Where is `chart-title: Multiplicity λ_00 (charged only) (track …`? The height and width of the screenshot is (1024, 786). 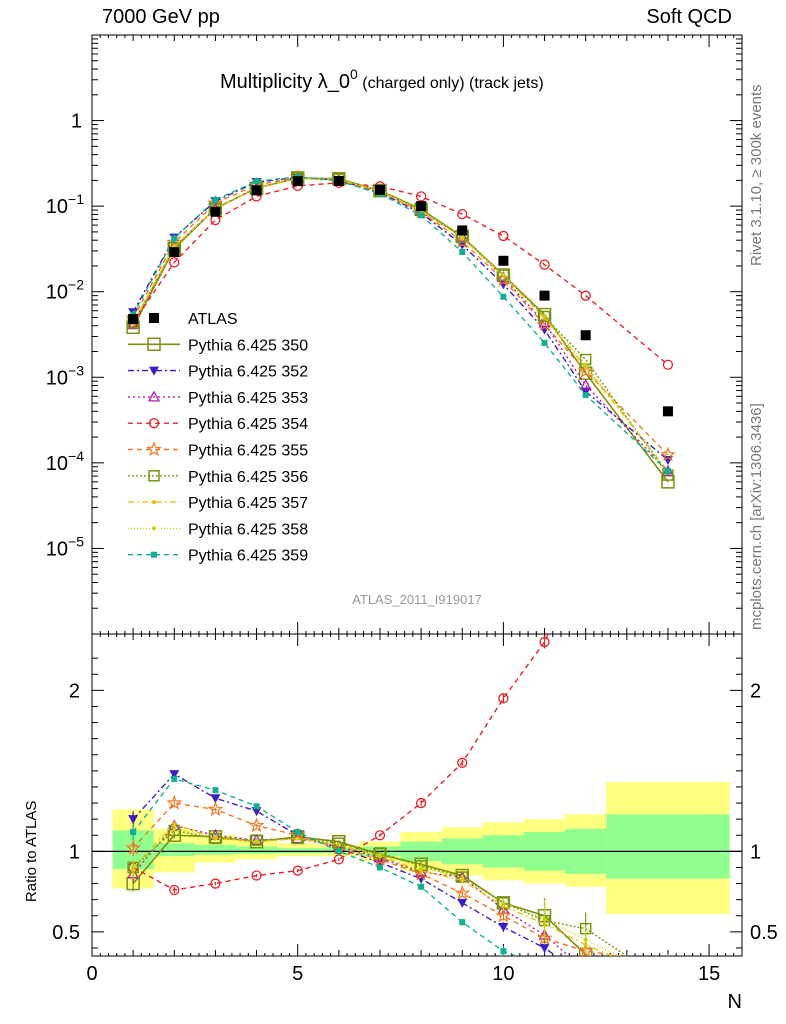
chart-title: Multiplicity λ_00 (charged only) (track … is located at coordinates (382, 79).